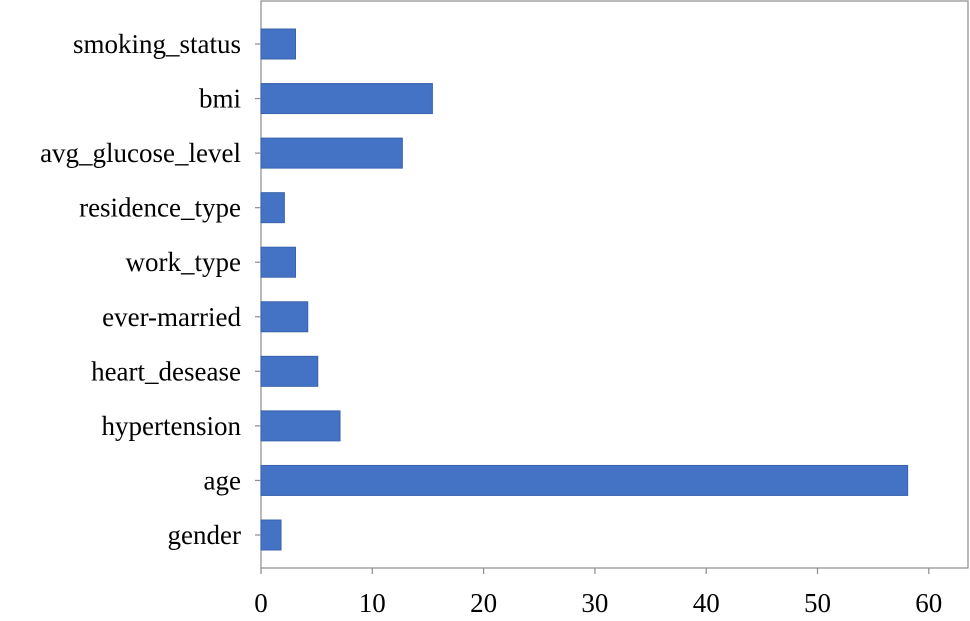 This screenshot has width=970, height=621. What do you see at coordinates (183, 262) in the screenshot?
I see `category-label-work_type: work_type` at bounding box center [183, 262].